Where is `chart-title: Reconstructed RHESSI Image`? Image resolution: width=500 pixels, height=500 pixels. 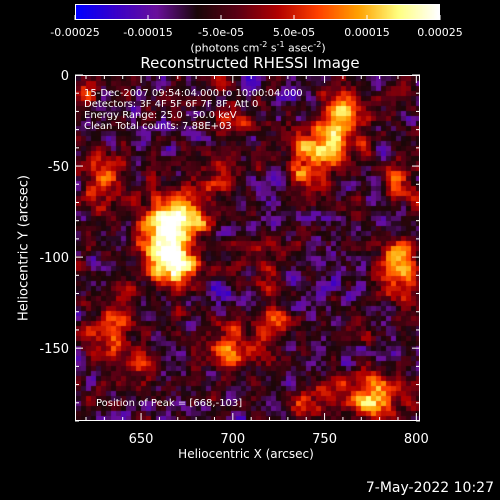 chart-title: Reconstructed RHESSI Image is located at coordinates (250, 63).